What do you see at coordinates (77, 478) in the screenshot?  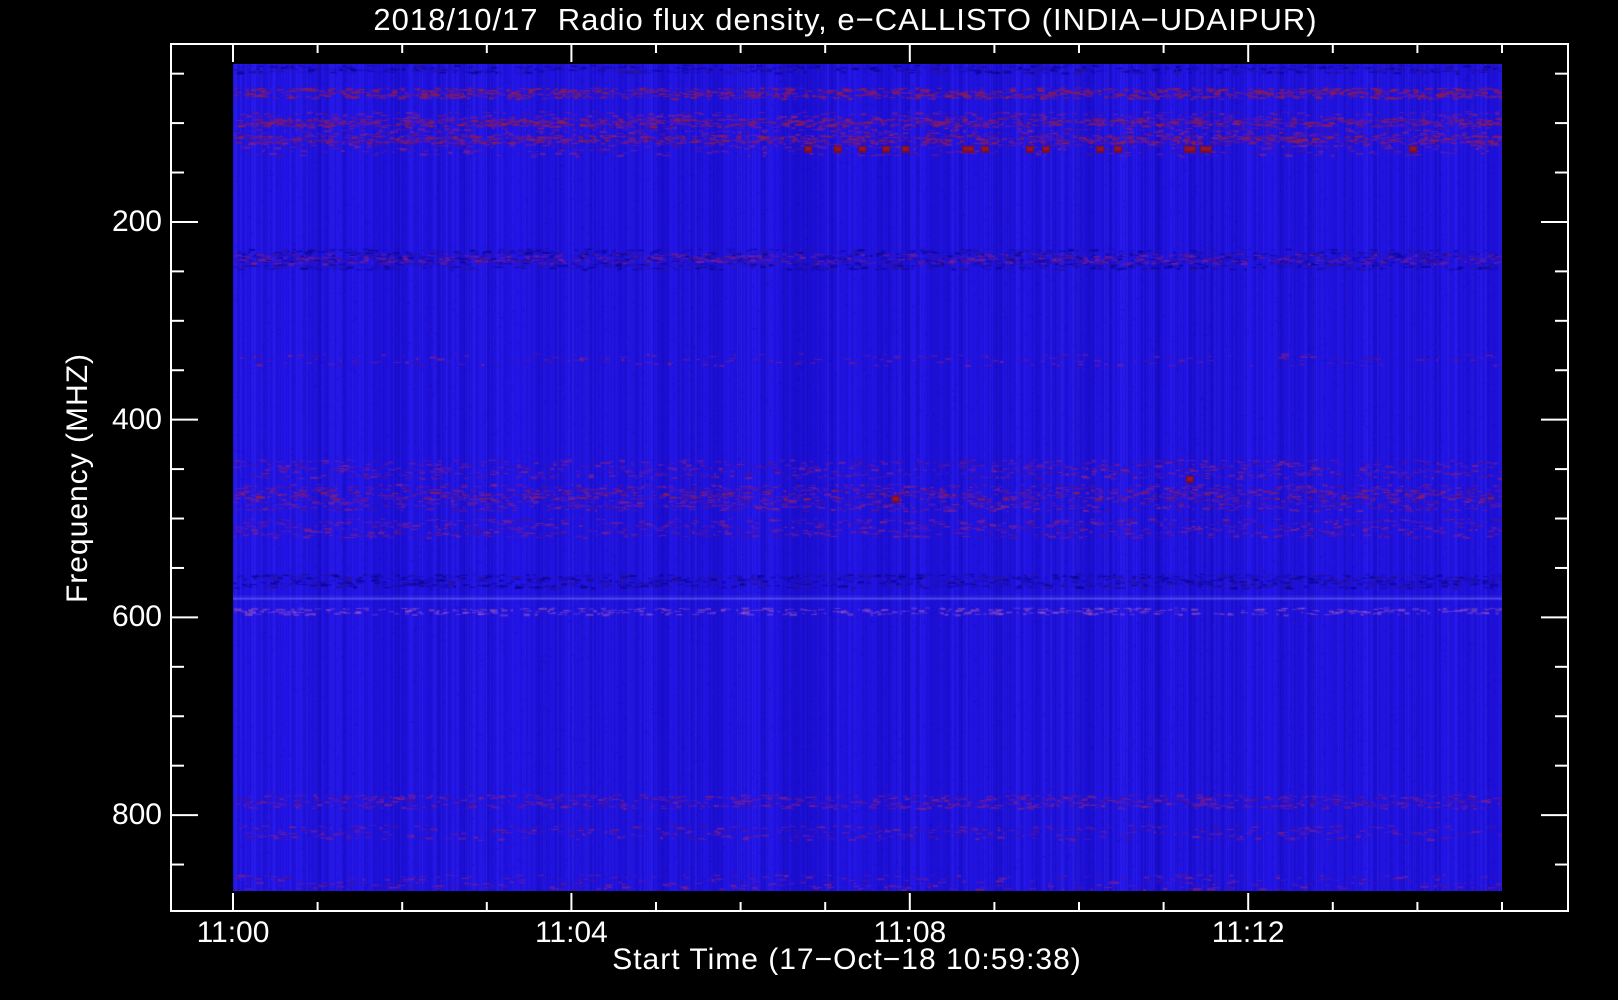 I see `y-axis-label: Frequency (MHZ)` at bounding box center [77, 478].